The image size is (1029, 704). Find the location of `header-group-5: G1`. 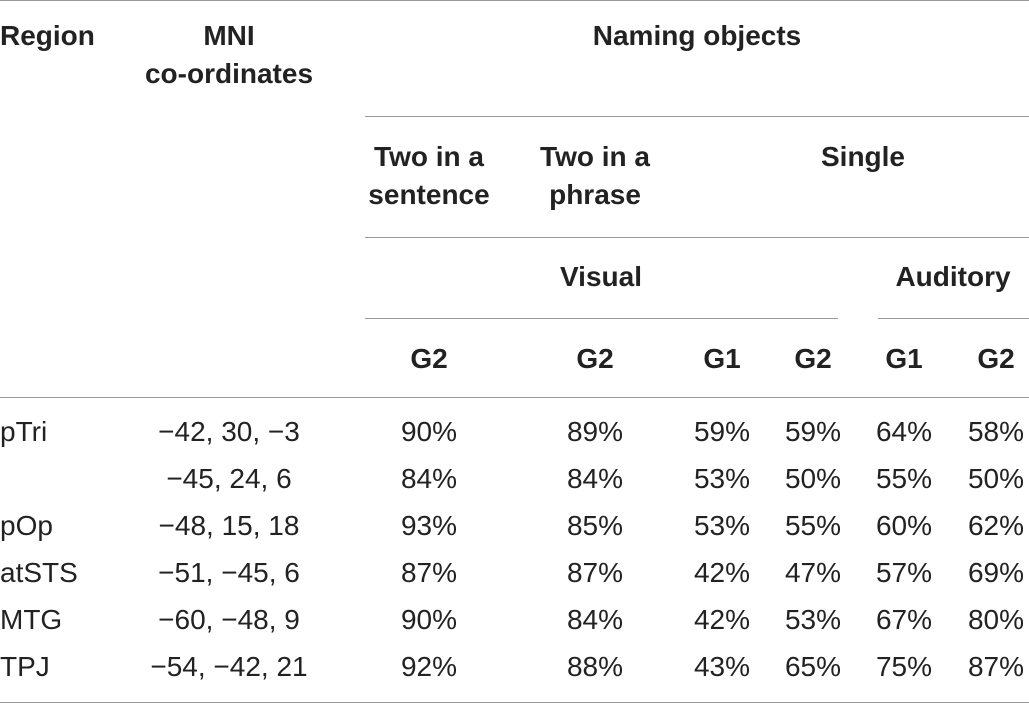

header-group-5: G1 is located at coordinates (904, 358).